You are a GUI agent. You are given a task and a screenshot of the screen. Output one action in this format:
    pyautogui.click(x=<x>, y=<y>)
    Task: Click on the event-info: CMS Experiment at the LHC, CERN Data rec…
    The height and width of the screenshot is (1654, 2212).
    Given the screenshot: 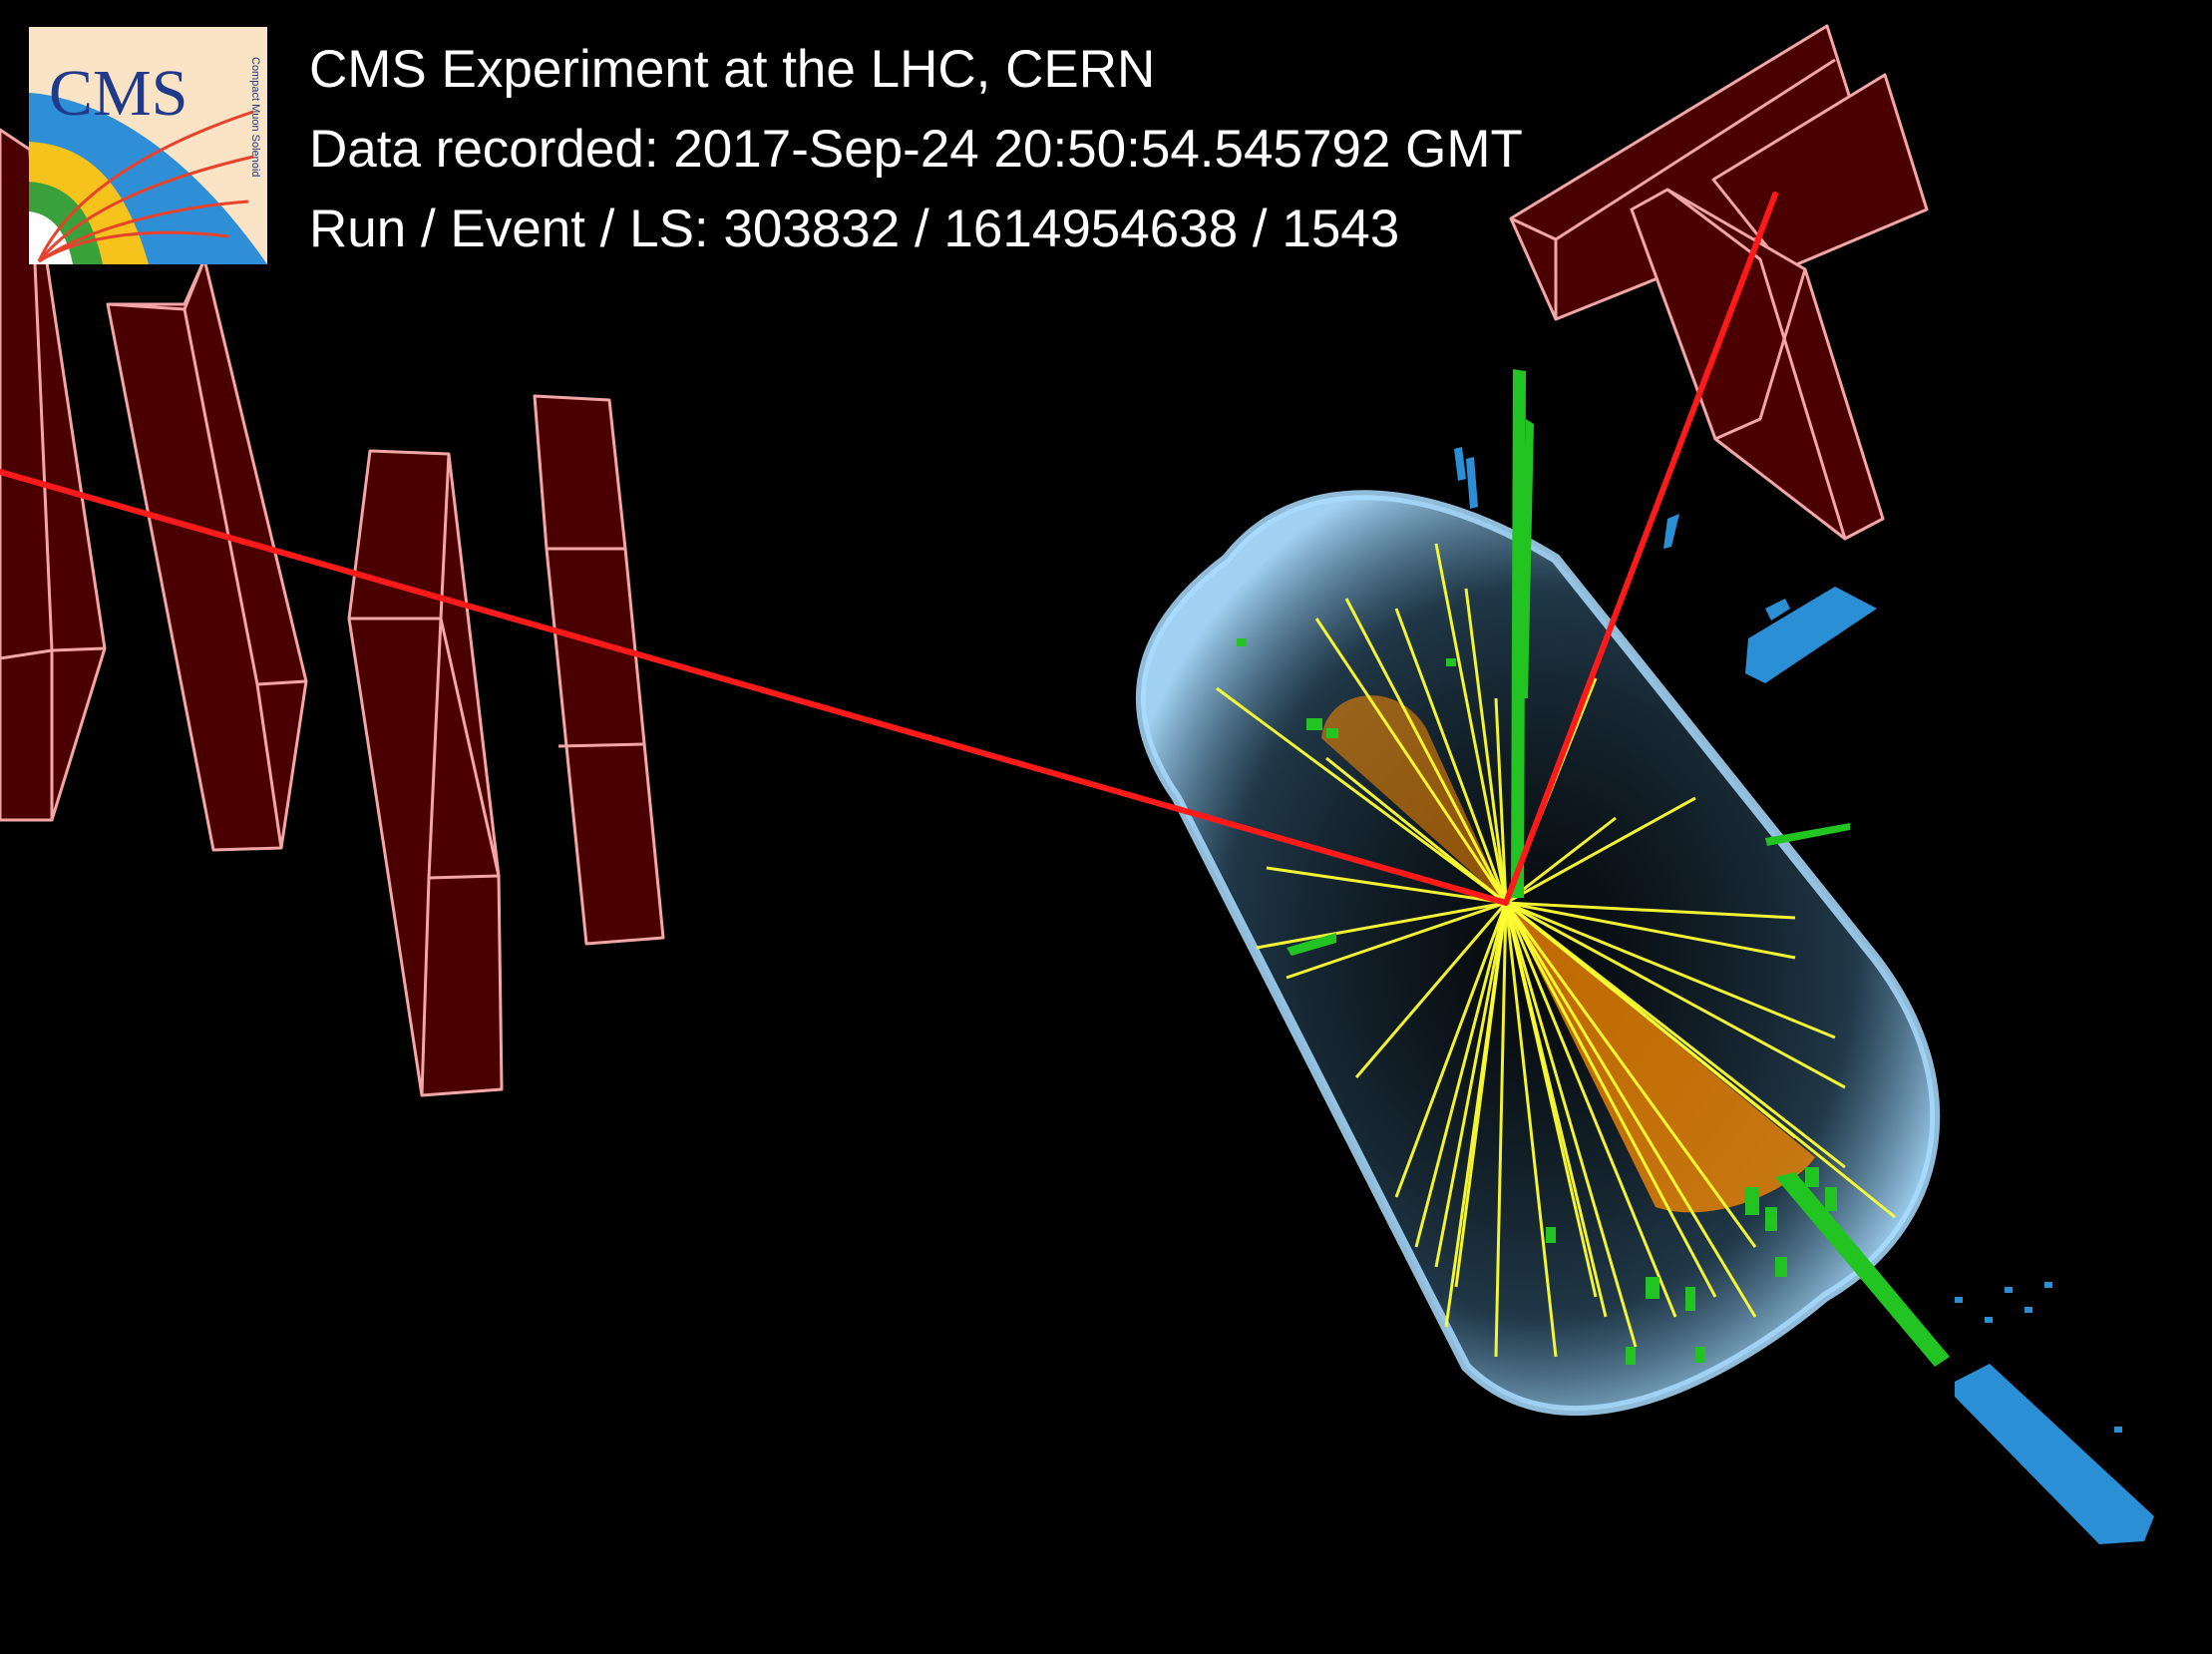 What is the action you would take?
    pyautogui.click(x=916, y=149)
    